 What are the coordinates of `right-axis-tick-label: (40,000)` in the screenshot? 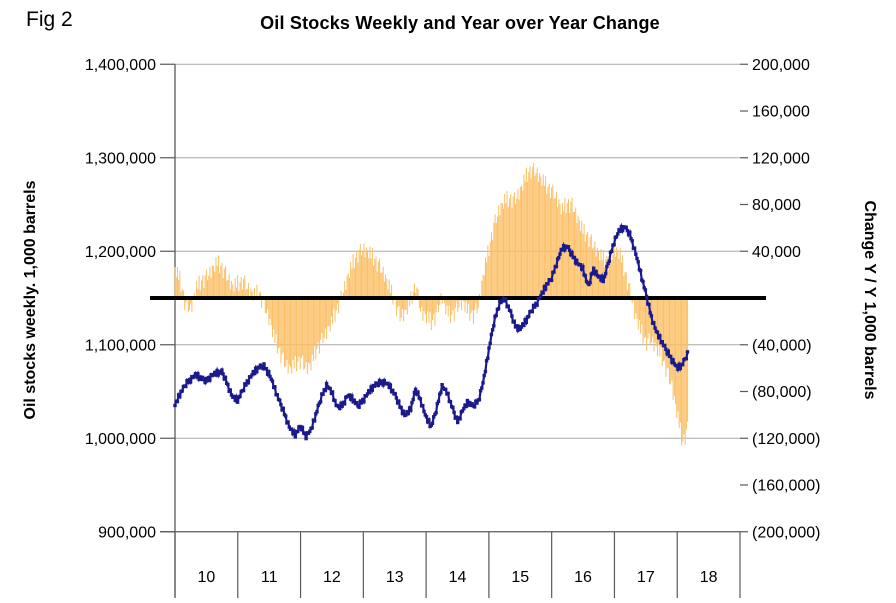 It's located at (782, 345).